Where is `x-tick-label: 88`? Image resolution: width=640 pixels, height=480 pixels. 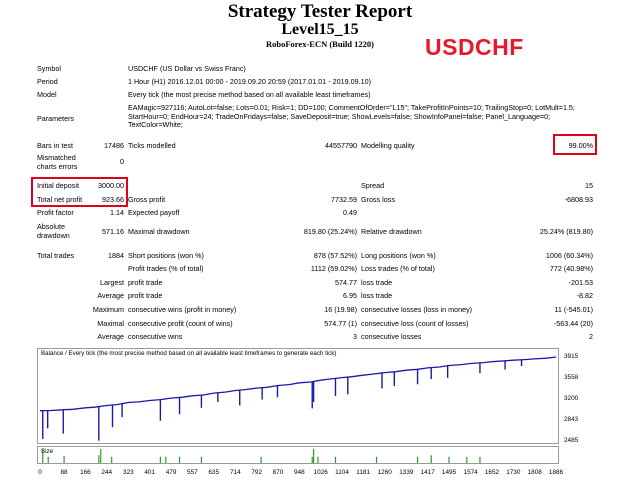
x-tick-label: 88 is located at coordinates (64, 472).